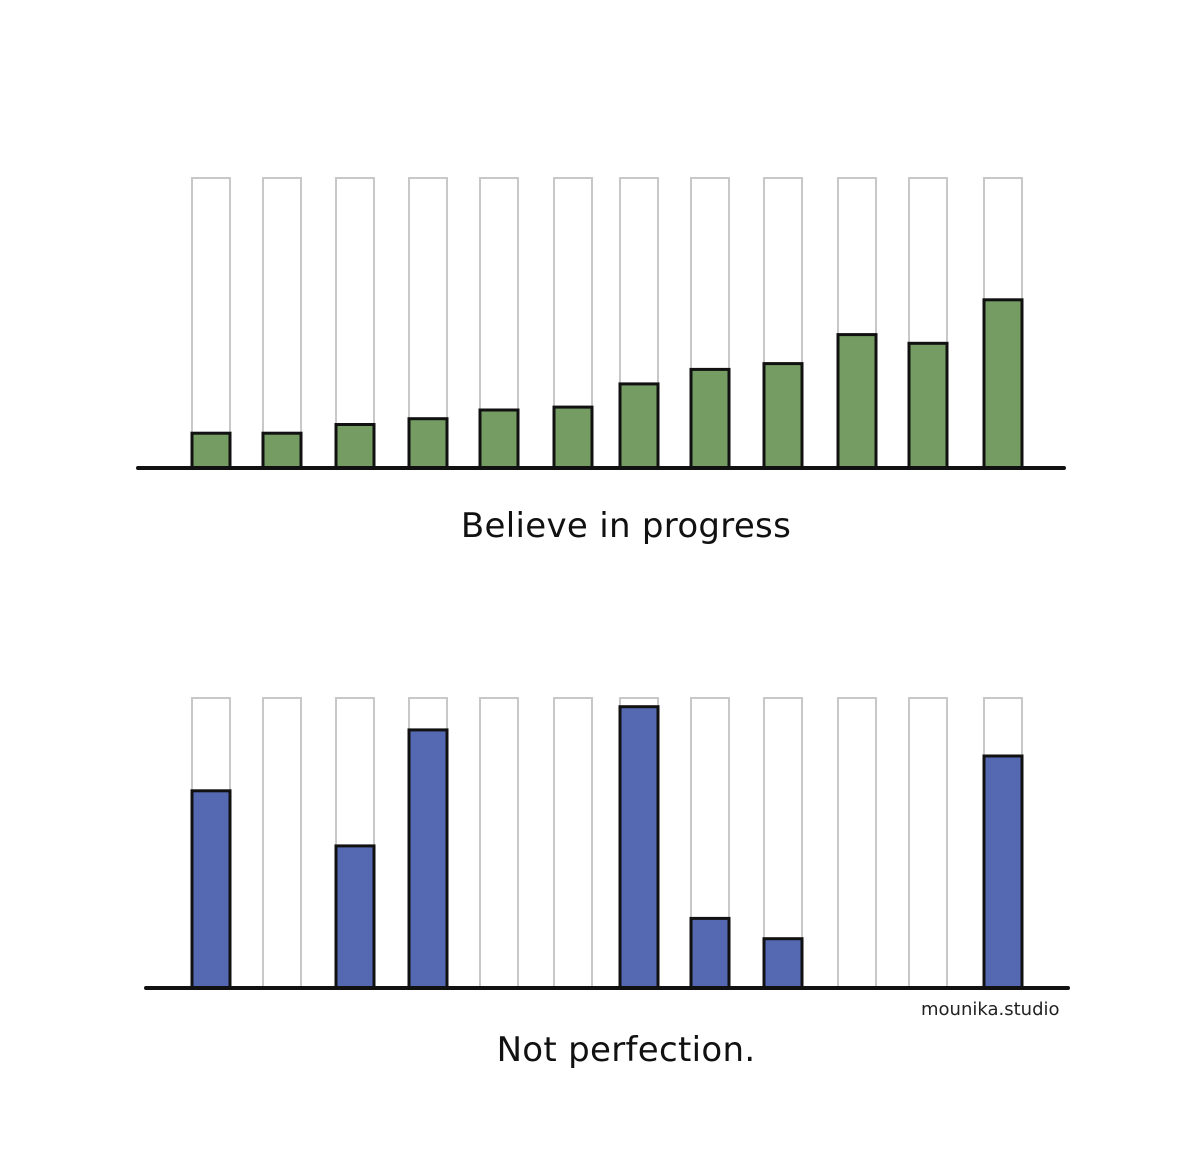  What do you see at coordinates (626, 526) in the screenshot?
I see `caption-believe-in-progress: Believe in progress` at bounding box center [626, 526].